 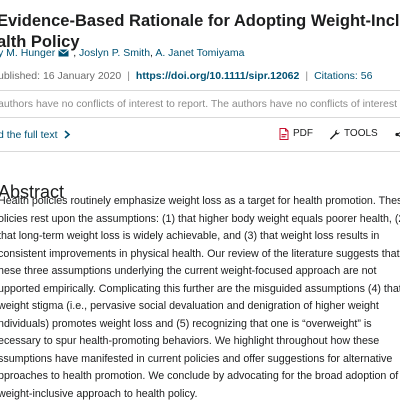 I want to click on chevron-right-icon, so click(x=65, y=135).